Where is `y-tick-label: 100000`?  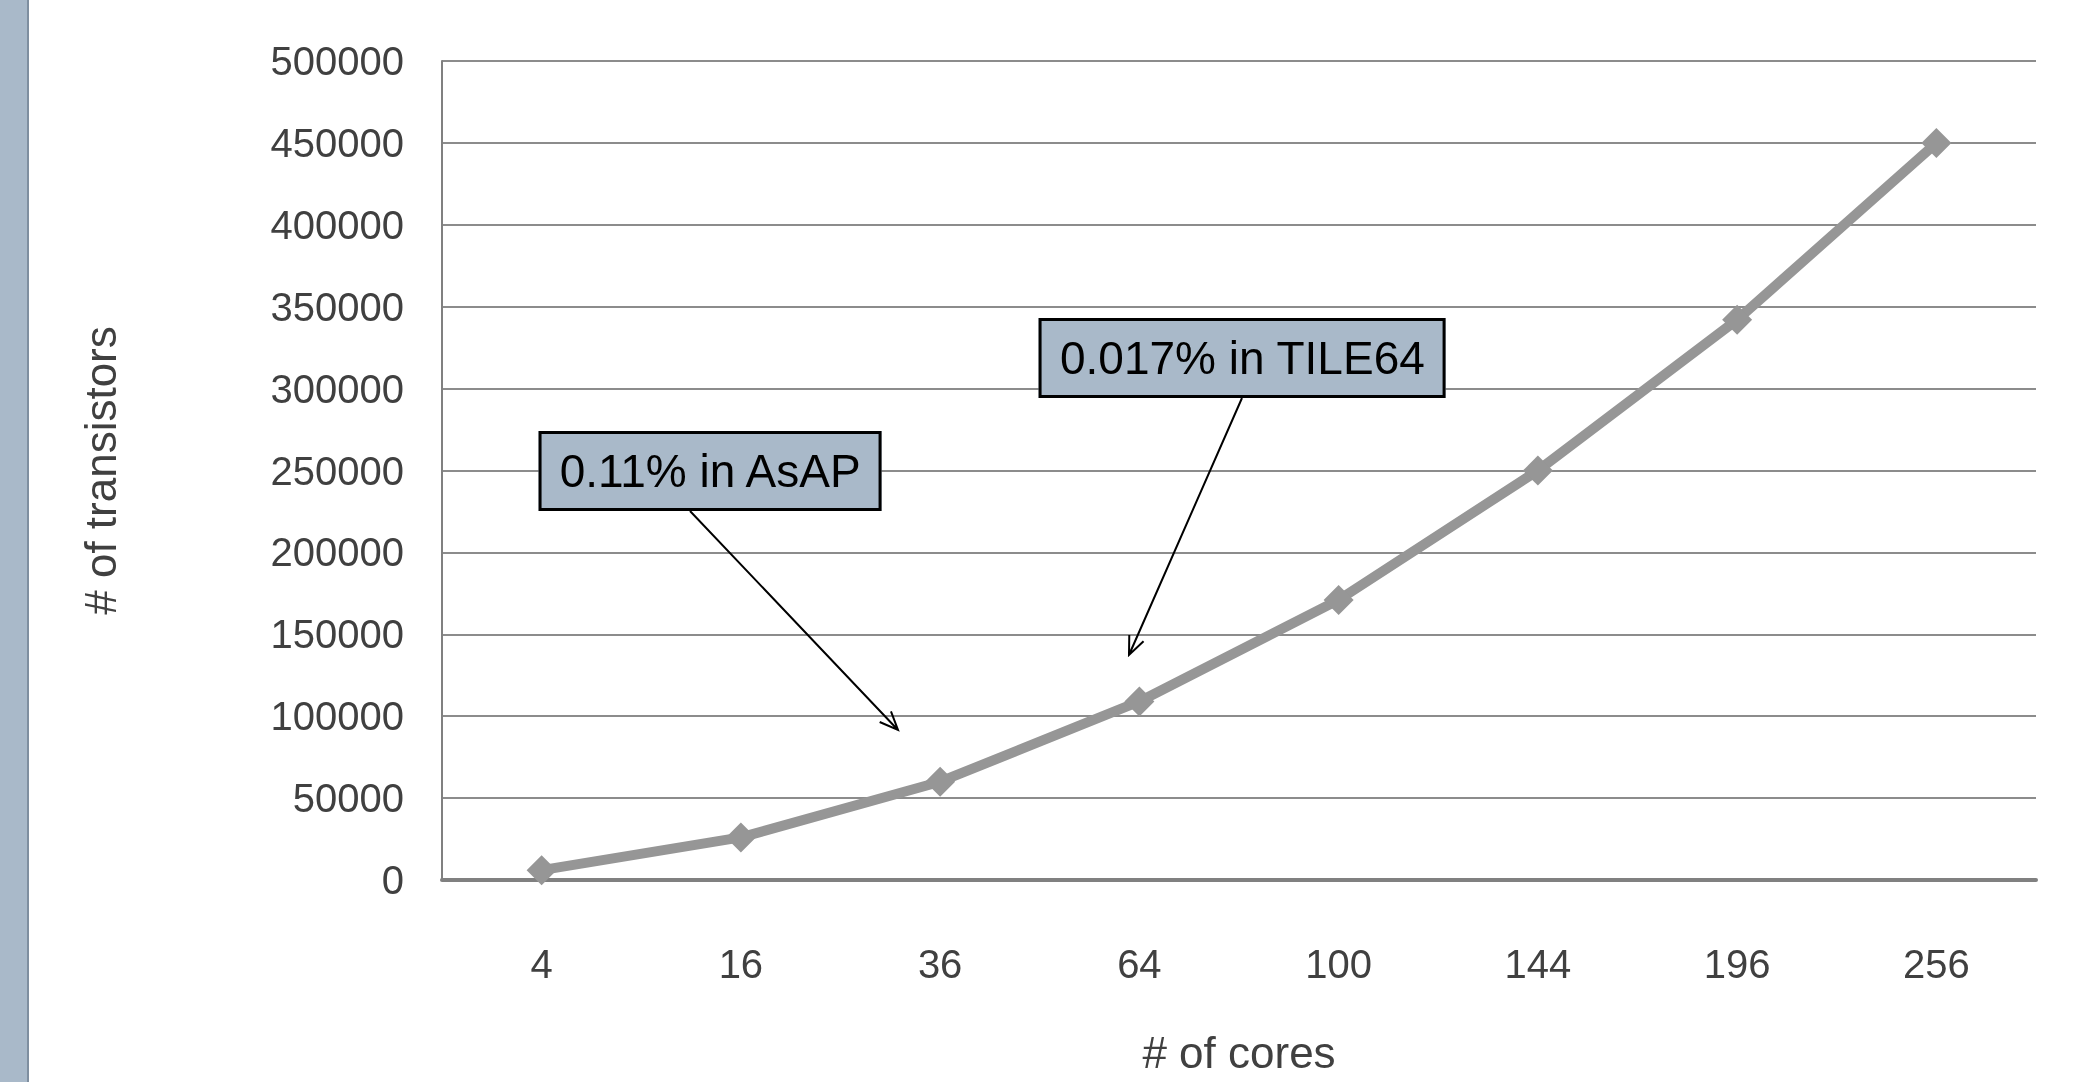 y-tick-label: 100000 is located at coordinates (337, 716).